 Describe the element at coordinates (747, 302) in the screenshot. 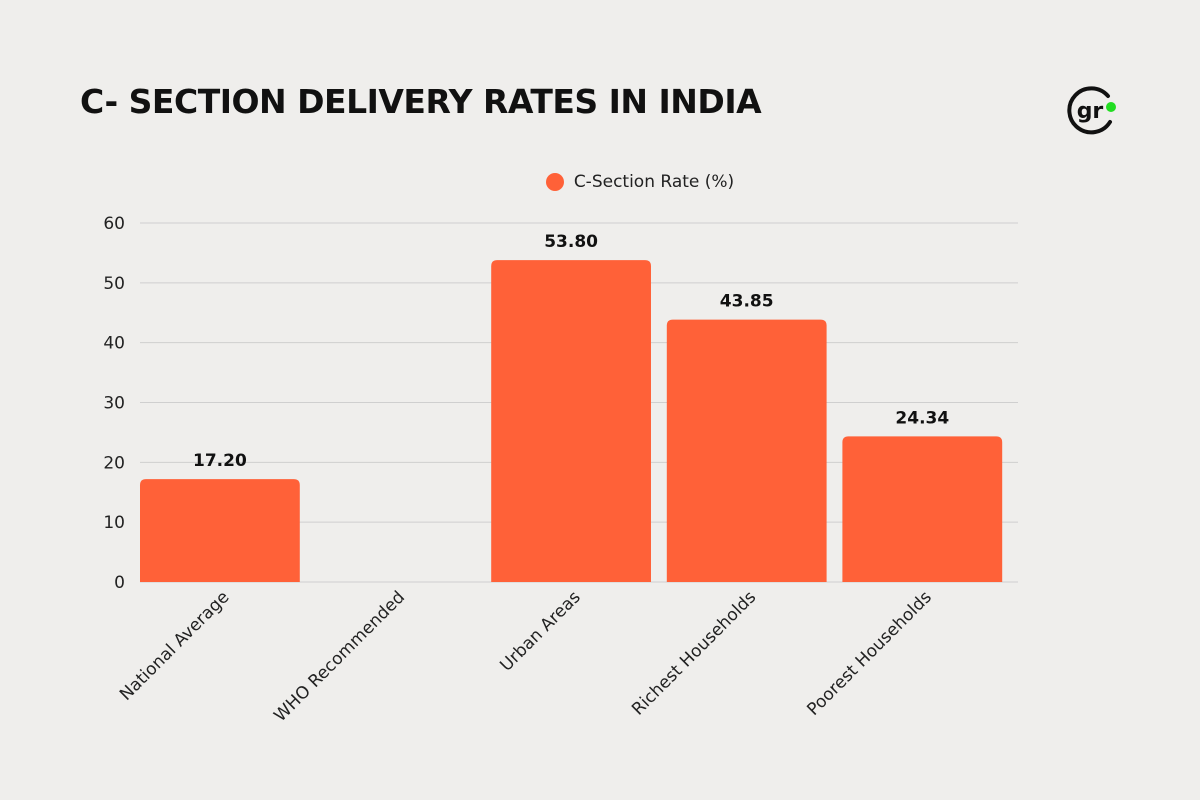

I see `bar-value-label: 43.85` at that location.